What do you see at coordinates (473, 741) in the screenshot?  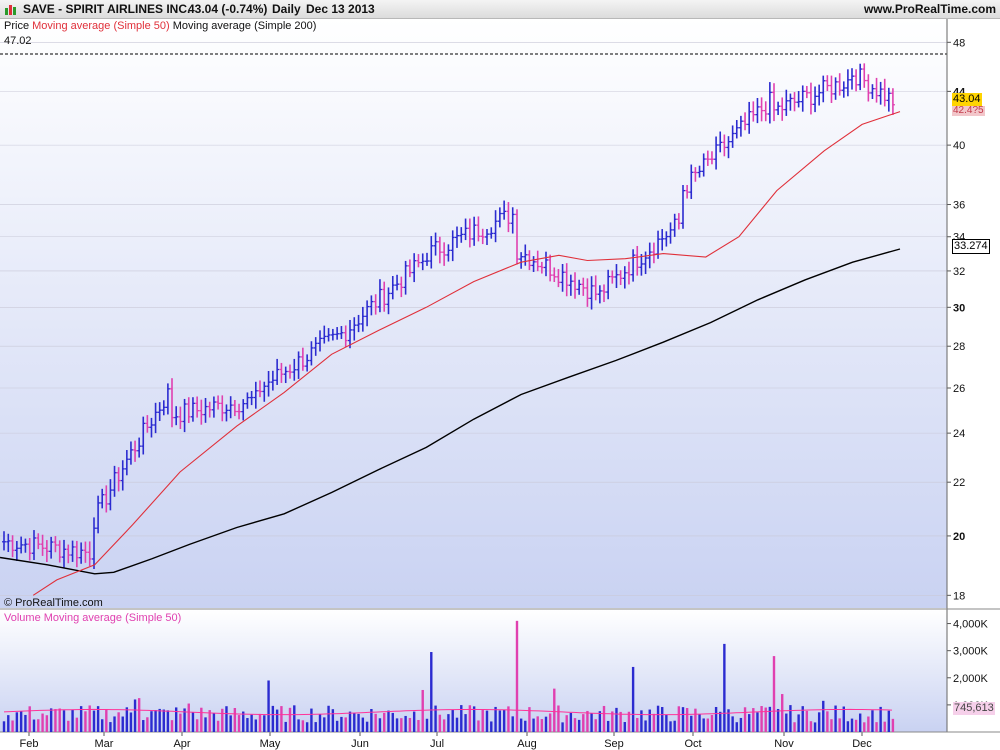 I see `time-axis-background` at bounding box center [473, 741].